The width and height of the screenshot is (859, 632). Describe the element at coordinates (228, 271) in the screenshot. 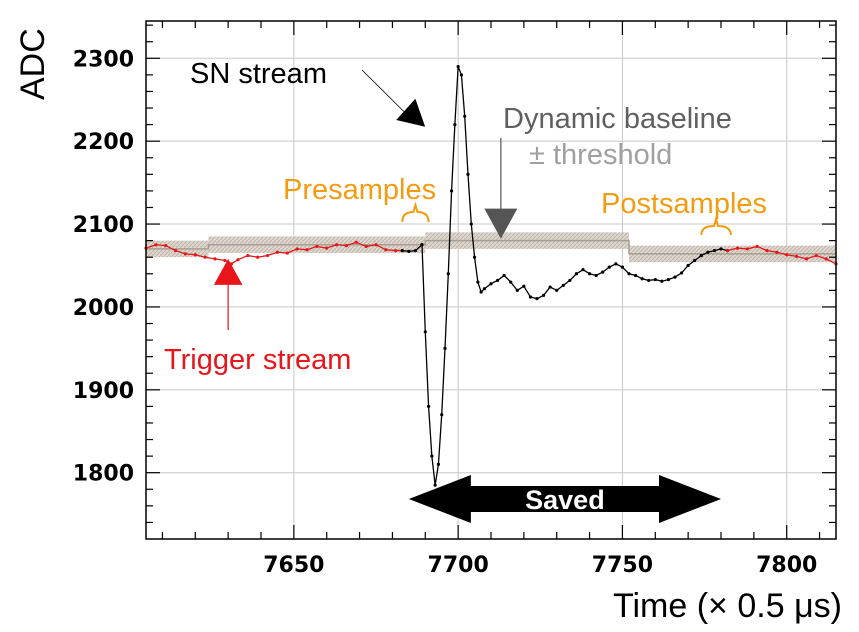

I see `trigger-arrowhead` at that location.